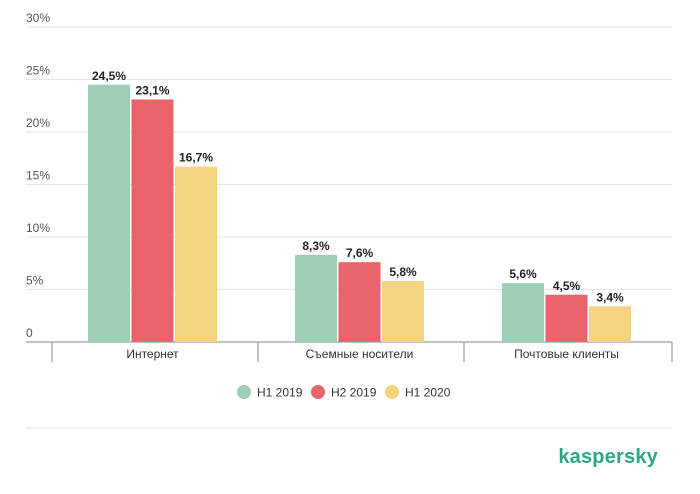 The height and width of the screenshot is (494, 700). I want to click on x-category-label: Почтовые клиенты, so click(566, 354).